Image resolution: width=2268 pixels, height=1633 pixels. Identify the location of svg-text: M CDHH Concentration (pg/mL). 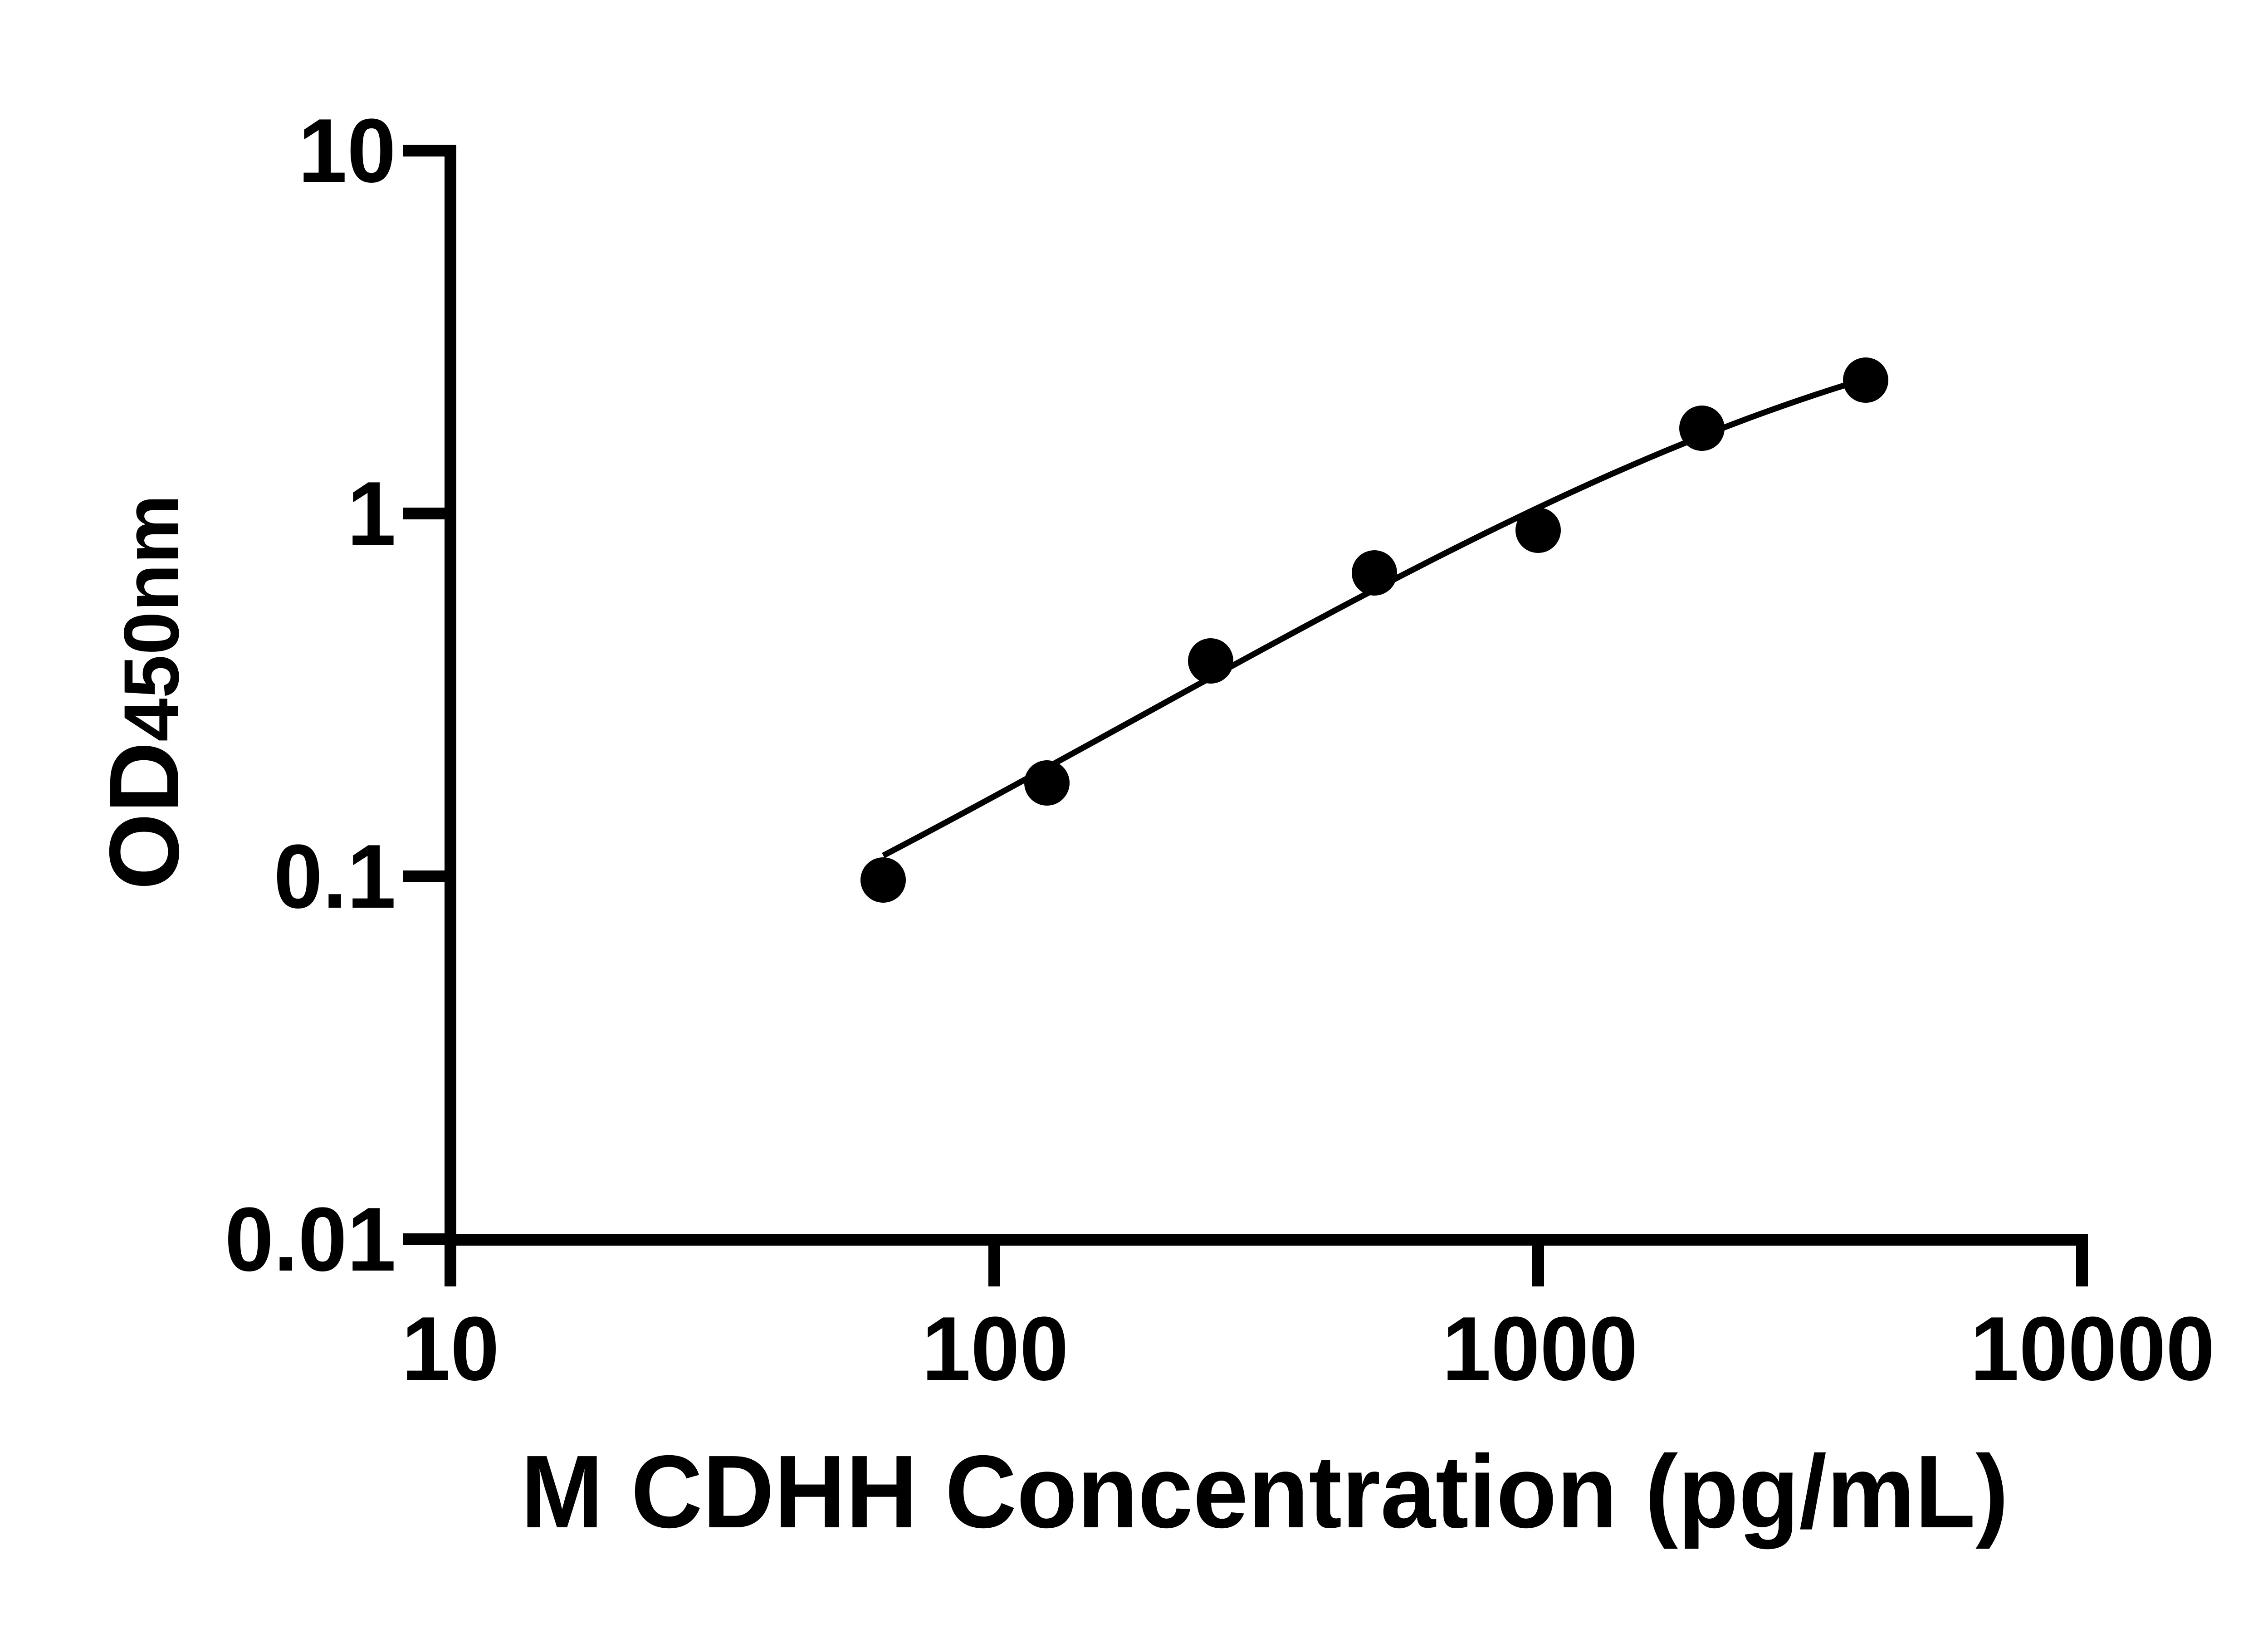
(1265, 1492).